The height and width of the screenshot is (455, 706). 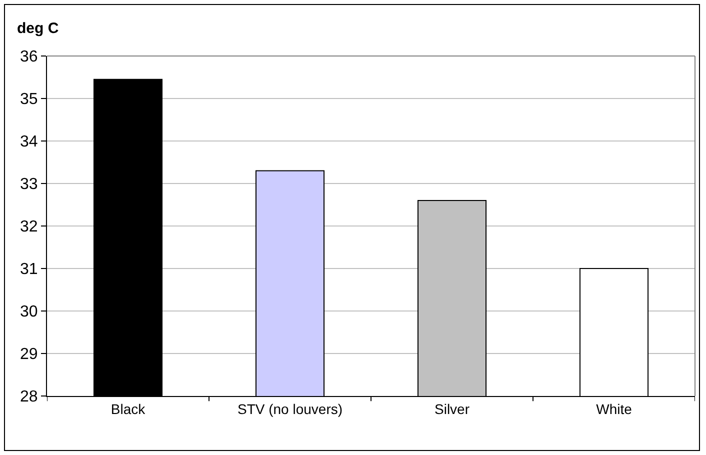 I want to click on y-axis-title: deg C, so click(x=38, y=28).